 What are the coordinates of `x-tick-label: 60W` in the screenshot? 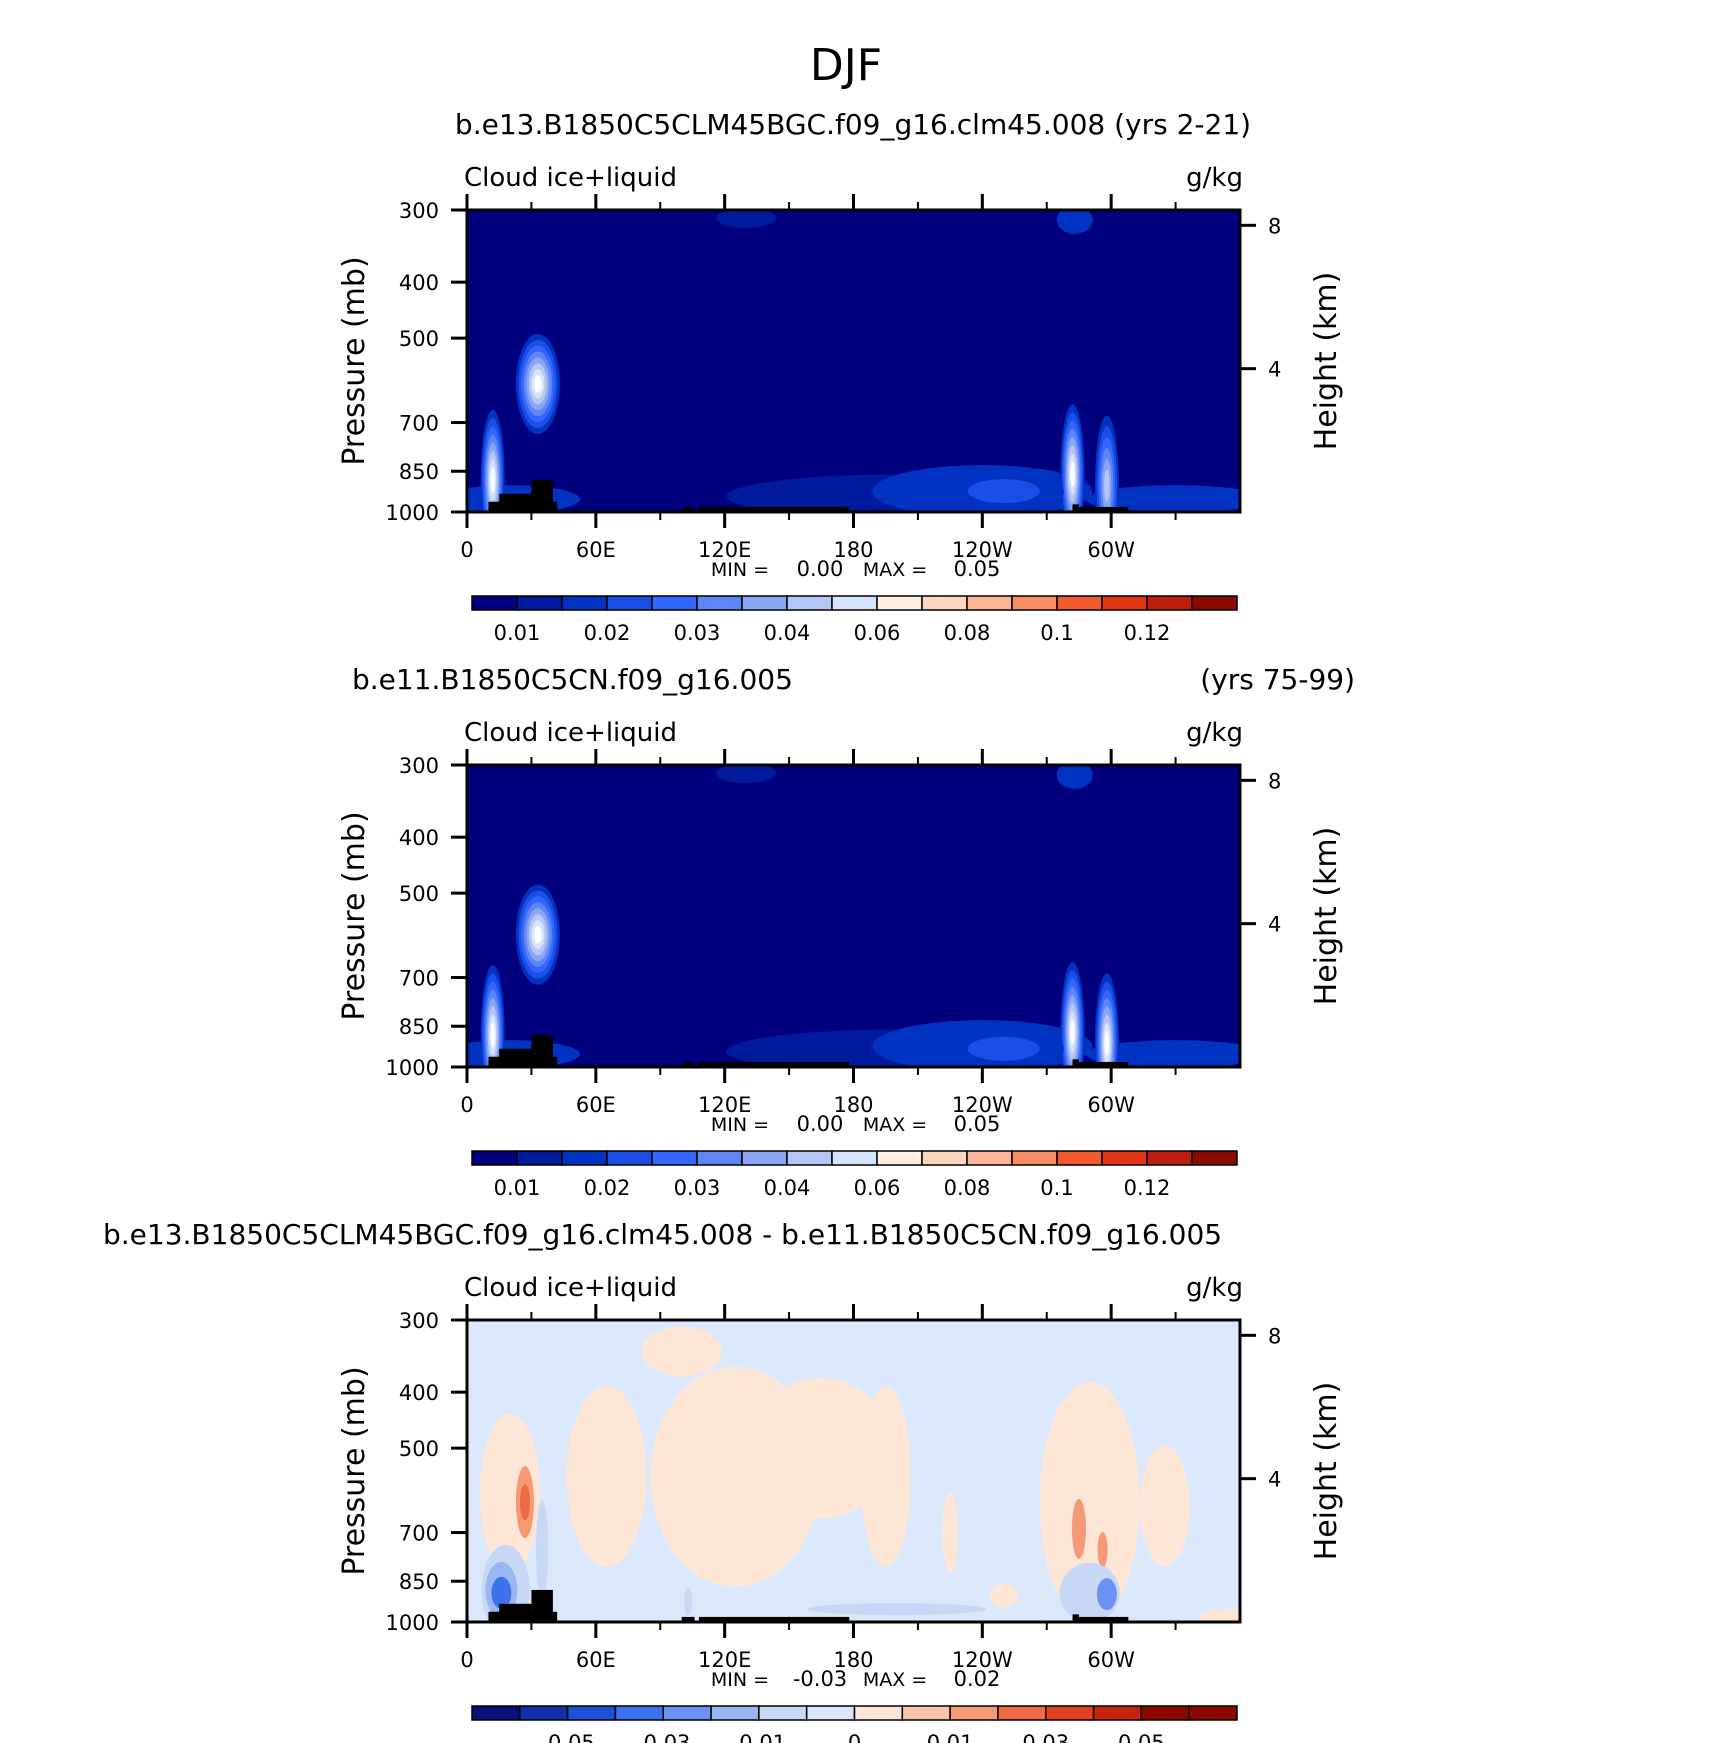 It's located at (1111, 550).